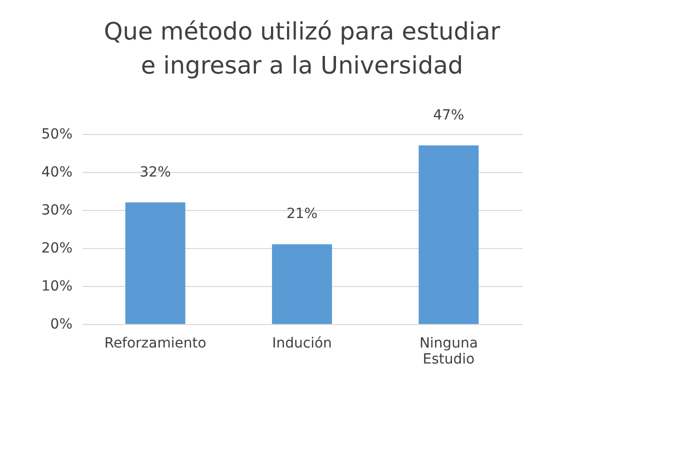 Image resolution: width=700 pixels, height=453 pixels. Describe the element at coordinates (56, 172) in the screenshot. I see `y-tick-label: 40%` at that location.